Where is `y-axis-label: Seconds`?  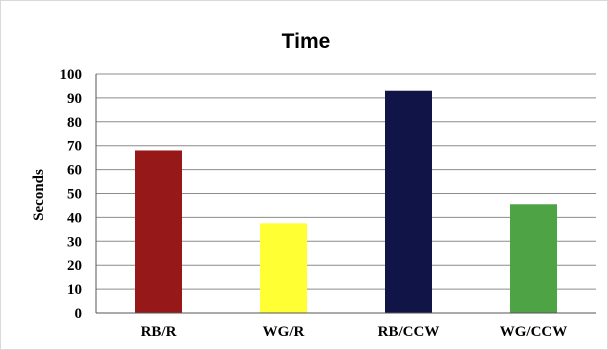 y-axis-label: Seconds is located at coordinates (39, 195).